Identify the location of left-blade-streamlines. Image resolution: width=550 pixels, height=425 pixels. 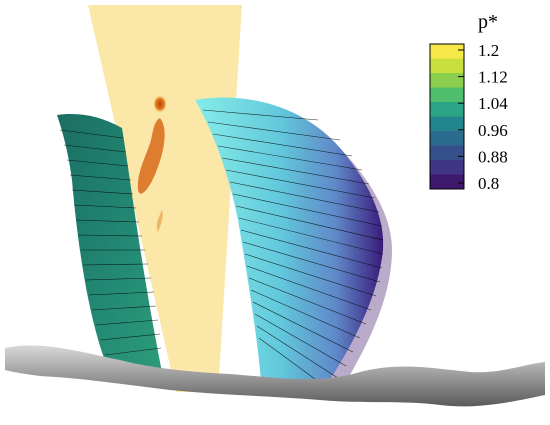
(110, 242).